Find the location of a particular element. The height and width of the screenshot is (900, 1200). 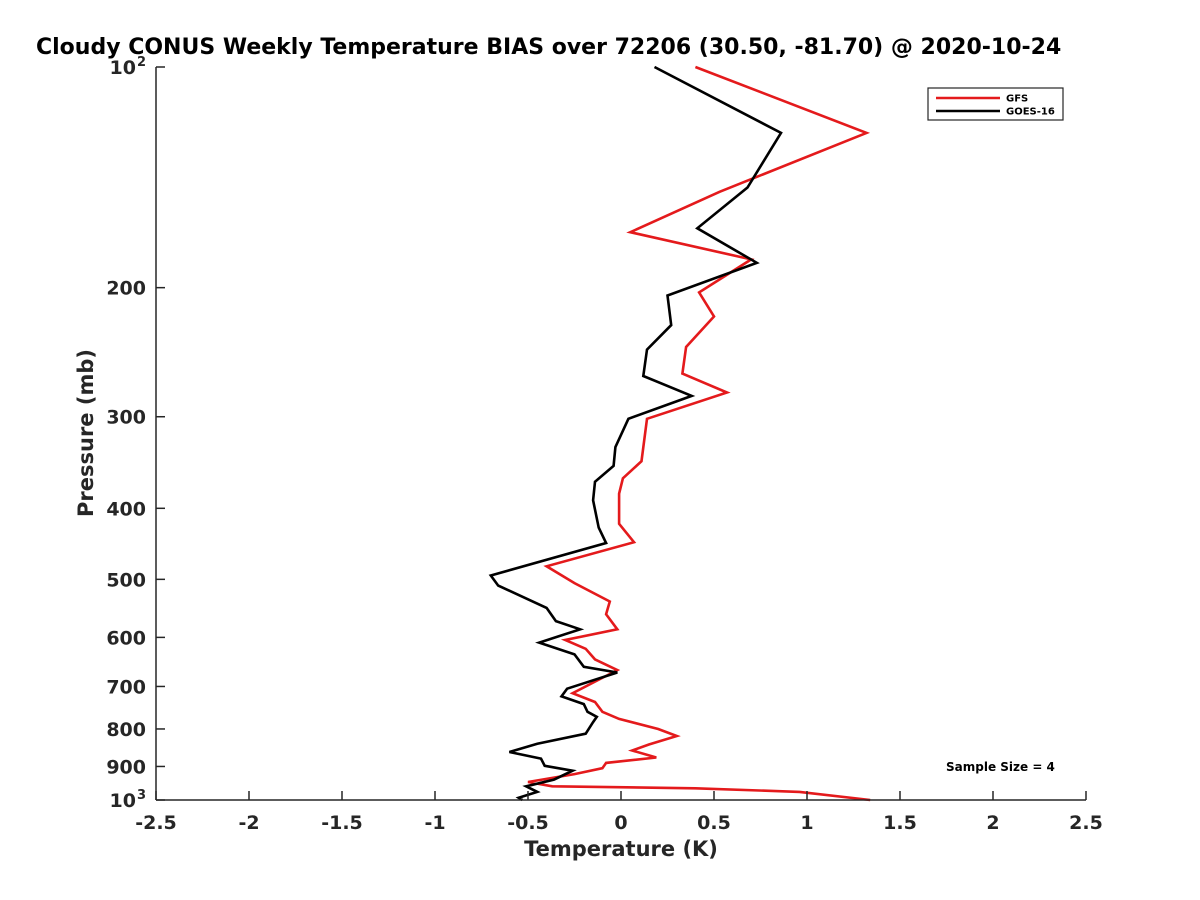

y-tick-label: 800 is located at coordinates (126, 730).